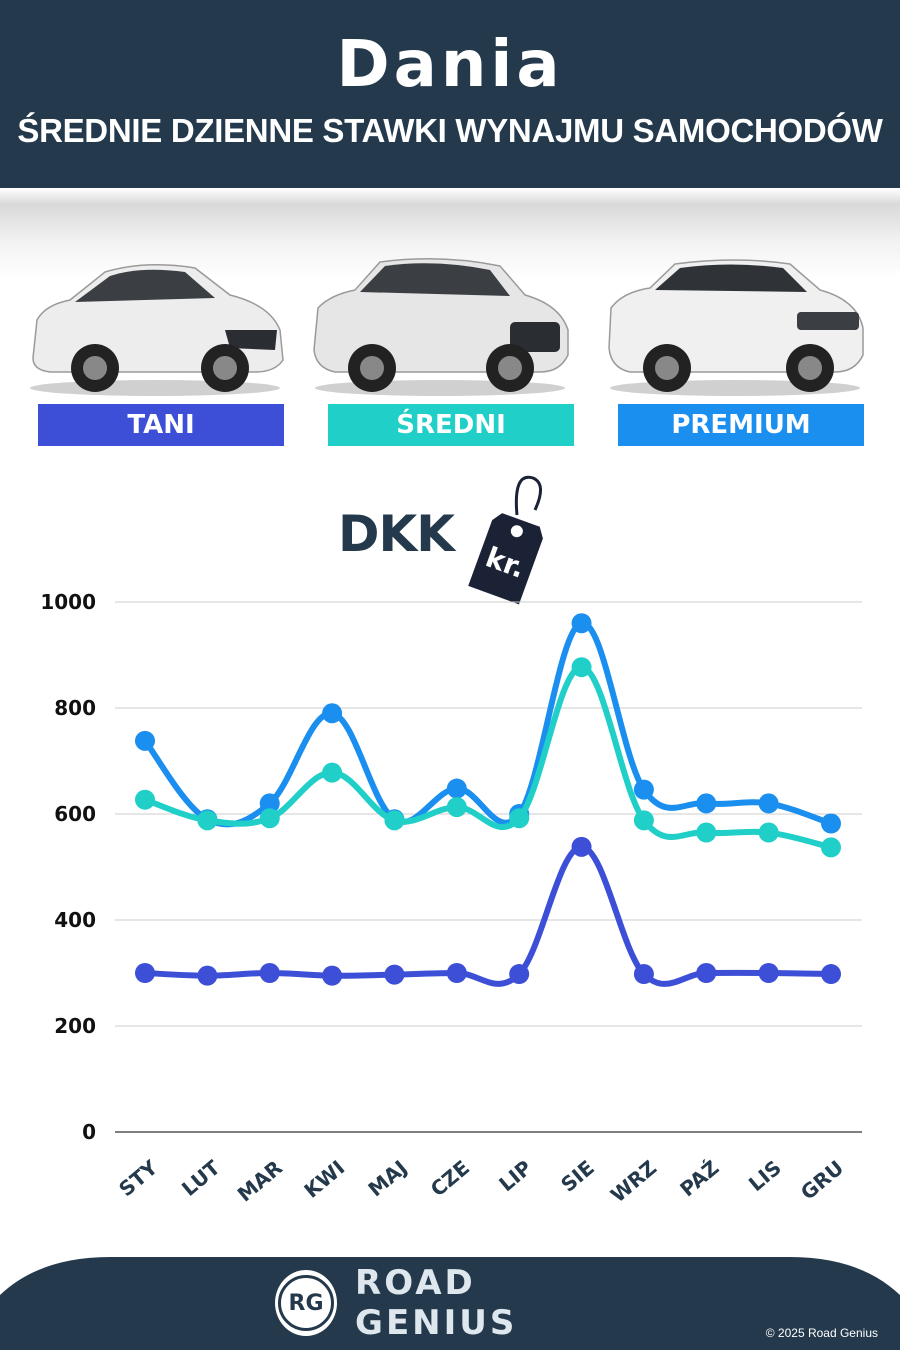 This screenshot has width=900, height=1350. I want to click on page-title: Dania, so click(450, 65).